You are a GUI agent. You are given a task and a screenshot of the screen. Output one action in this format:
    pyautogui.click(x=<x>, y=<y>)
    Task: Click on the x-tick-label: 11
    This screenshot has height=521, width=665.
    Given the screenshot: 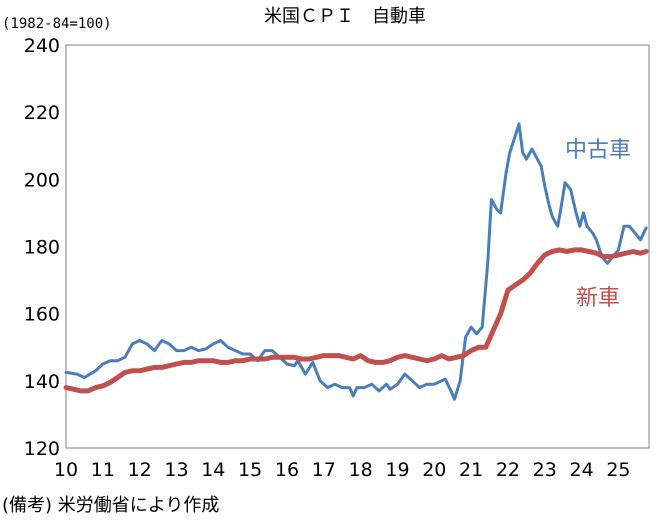 What is the action you would take?
    pyautogui.click(x=103, y=470)
    